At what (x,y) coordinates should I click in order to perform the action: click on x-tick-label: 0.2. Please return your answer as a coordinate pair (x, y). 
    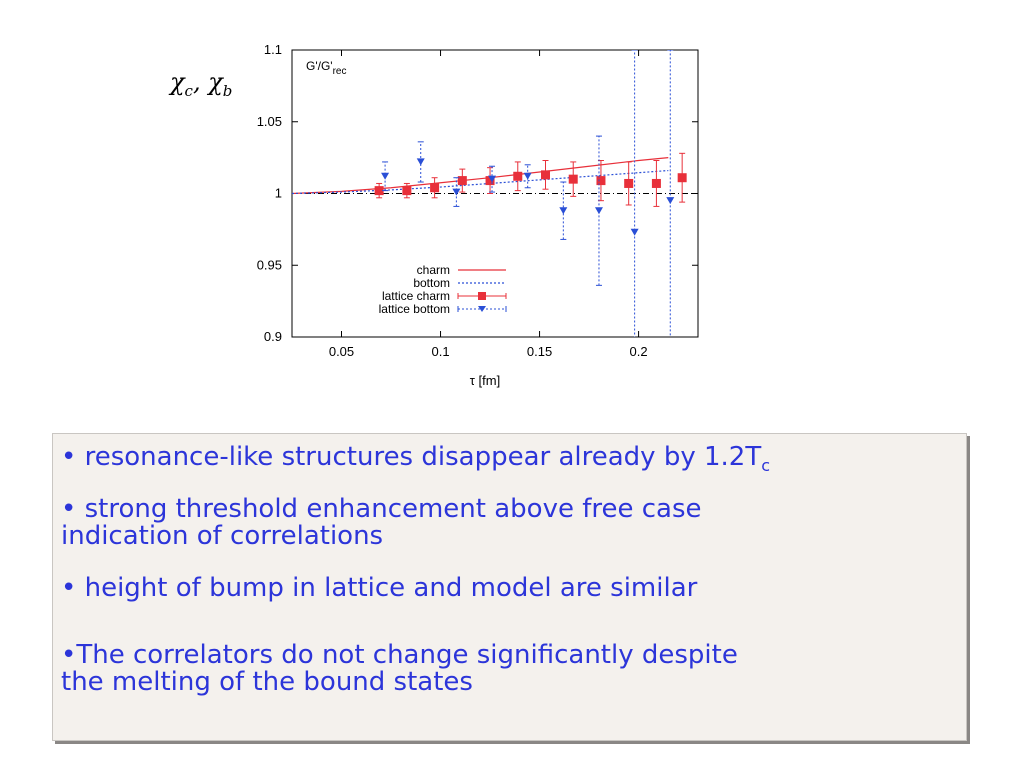
    Looking at the image, I should click on (639, 351).